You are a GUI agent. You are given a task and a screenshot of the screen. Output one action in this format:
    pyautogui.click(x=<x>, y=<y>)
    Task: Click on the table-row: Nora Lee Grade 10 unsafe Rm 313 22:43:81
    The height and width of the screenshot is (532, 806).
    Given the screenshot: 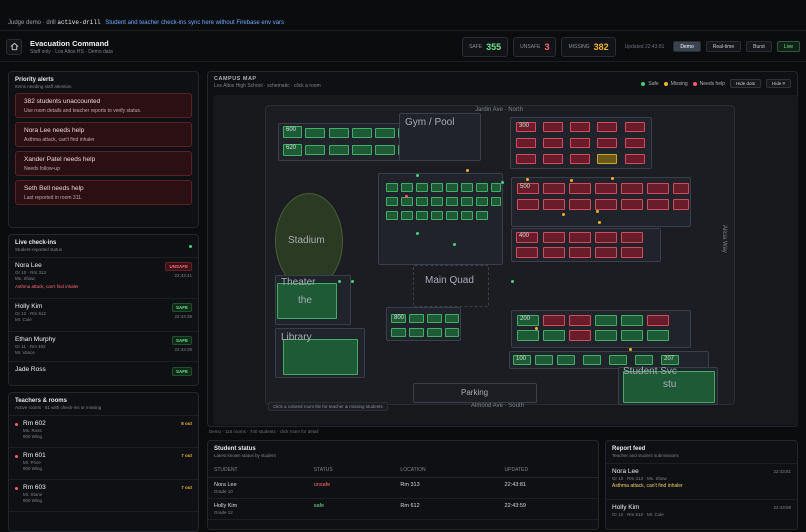 What is the action you would take?
    pyautogui.click(x=403, y=488)
    